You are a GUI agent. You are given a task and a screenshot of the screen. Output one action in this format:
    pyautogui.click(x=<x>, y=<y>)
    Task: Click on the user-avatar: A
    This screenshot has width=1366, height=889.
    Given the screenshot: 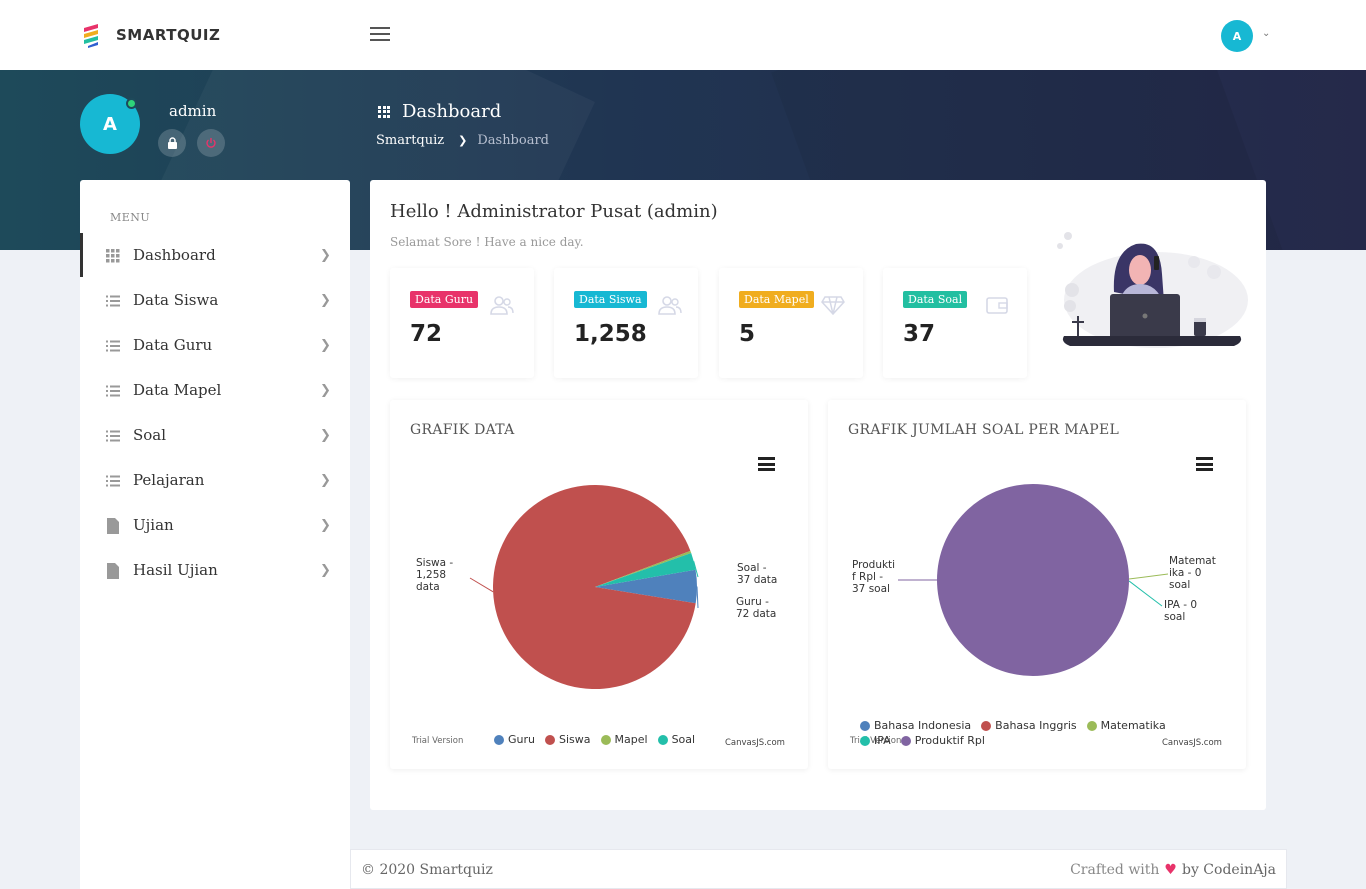 What is the action you would take?
    pyautogui.click(x=1237, y=36)
    